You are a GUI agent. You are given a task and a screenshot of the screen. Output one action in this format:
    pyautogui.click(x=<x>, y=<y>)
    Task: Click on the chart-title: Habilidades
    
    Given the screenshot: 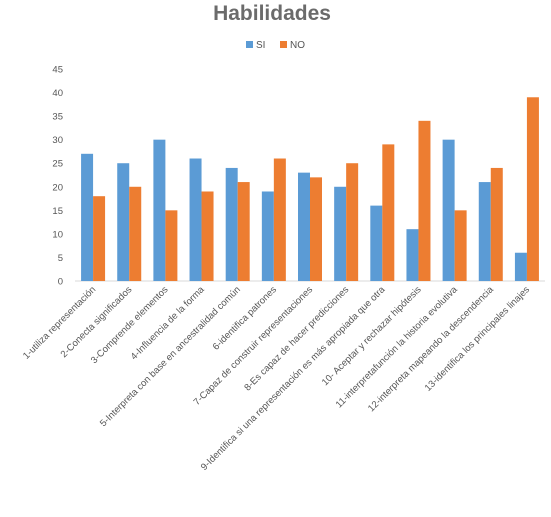 What is the action you would take?
    pyautogui.click(x=272, y=13)
    